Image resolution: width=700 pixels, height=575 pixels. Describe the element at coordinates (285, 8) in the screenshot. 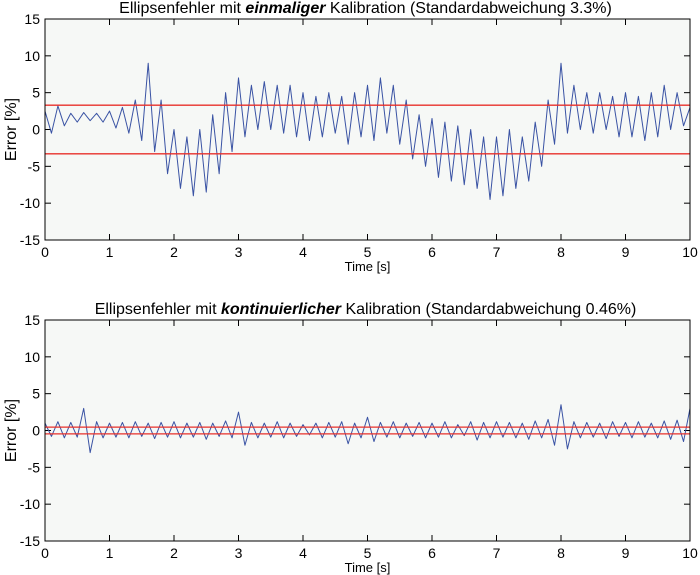

I see `title-part: einmaliger` at that location.